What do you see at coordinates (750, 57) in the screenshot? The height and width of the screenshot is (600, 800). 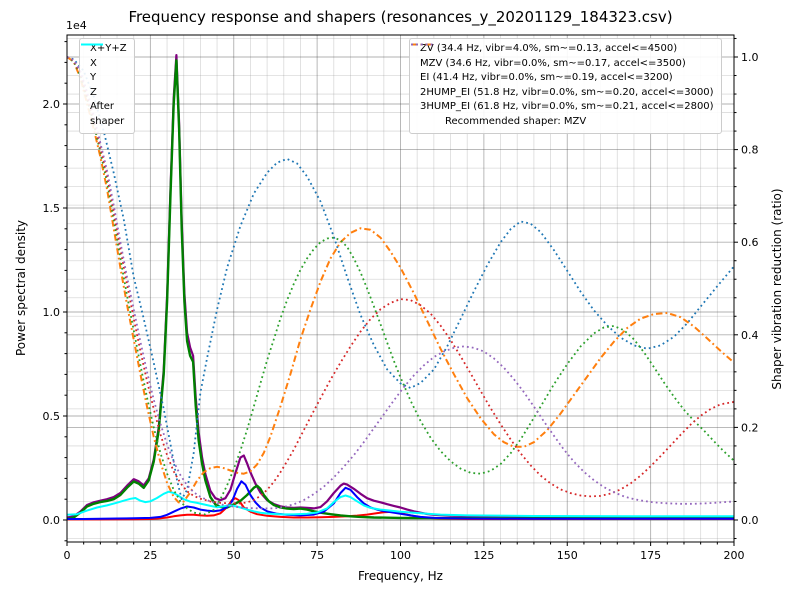 I see `y2-tick-label: 1.0` at bounding box center [750, 57].